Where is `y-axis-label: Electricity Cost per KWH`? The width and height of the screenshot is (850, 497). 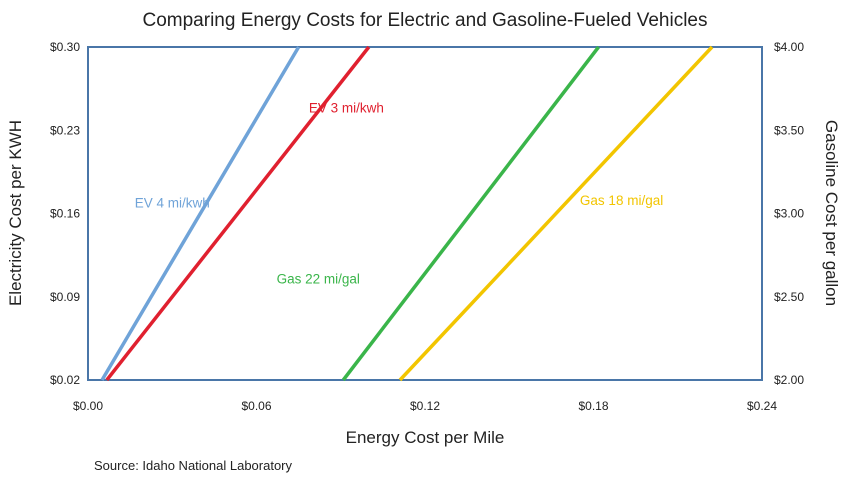 y-axis-label: Electricity Cost per KWH is located at coordinates (15, 213).